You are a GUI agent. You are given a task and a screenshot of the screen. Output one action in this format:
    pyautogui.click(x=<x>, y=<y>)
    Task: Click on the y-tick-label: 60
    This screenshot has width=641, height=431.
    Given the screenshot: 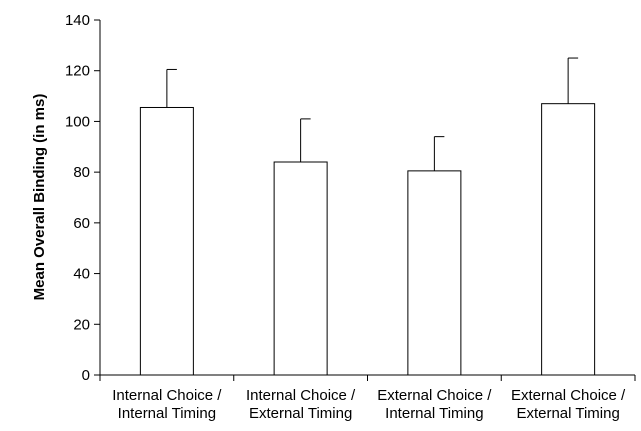 What is the action you would take?
    pyautogui.click(x=81, y=223)
    